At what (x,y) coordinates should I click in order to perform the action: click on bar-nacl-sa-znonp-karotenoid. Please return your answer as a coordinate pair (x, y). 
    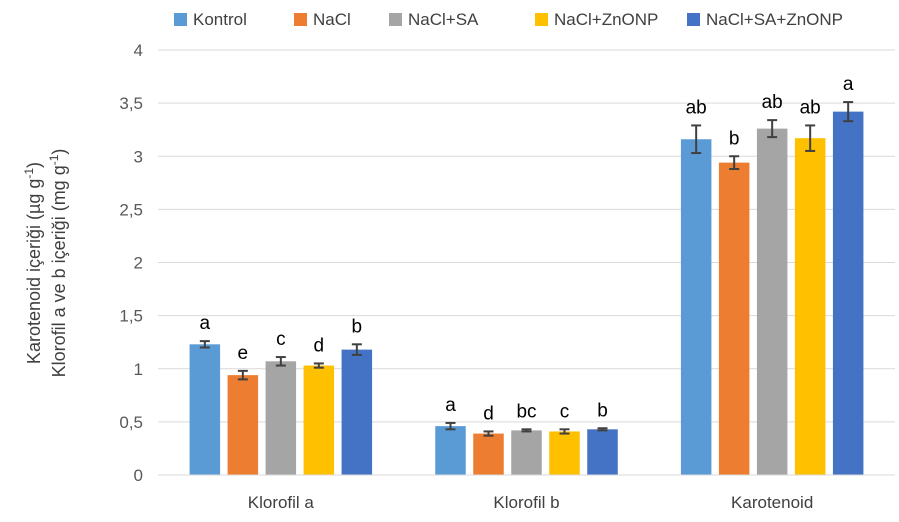
    Looking at the image, I should click on (848, 293).